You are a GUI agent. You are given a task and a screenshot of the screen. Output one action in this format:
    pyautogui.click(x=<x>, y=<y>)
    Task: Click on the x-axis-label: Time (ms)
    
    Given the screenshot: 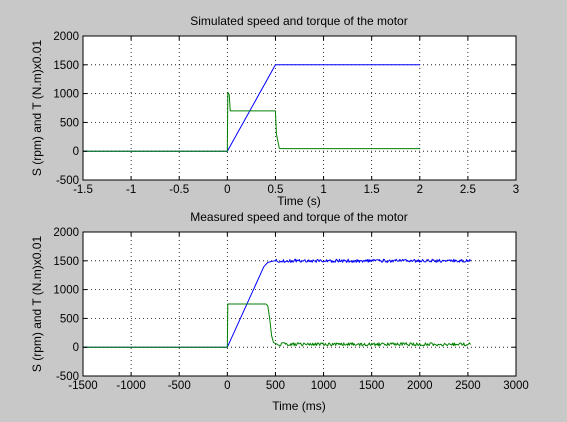 What is the action you would take?
    pyautogui.click(x=299, y=406)
    